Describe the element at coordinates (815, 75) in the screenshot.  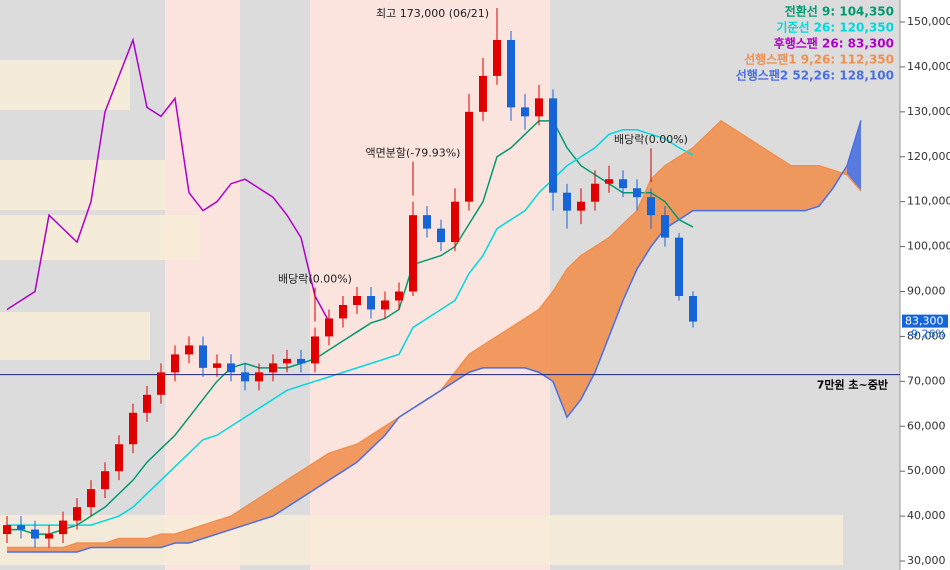
I see `legend-entry: 선행스팬2 52,26: 128,100` at that location.